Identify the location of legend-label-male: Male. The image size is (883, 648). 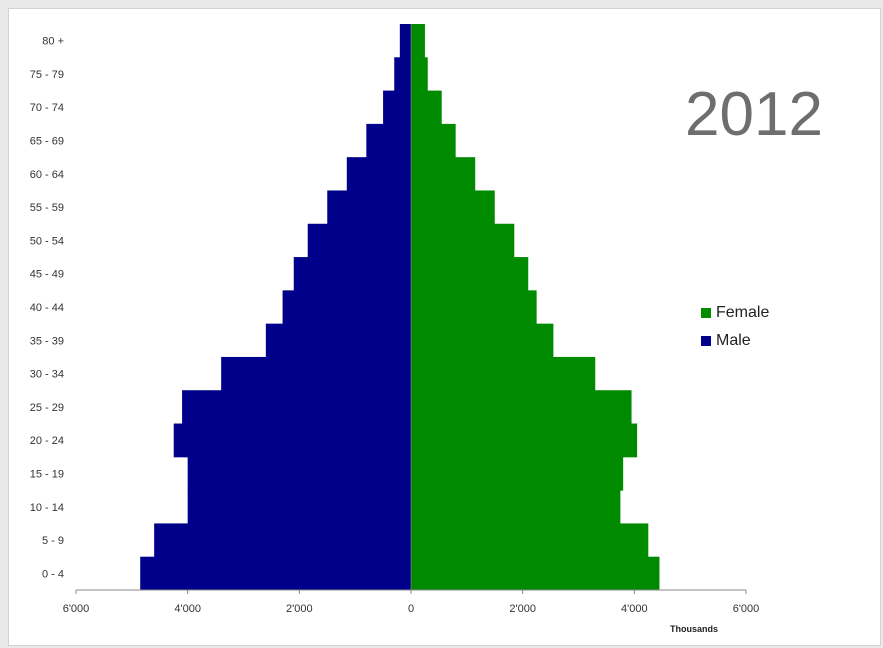
(733, 340).